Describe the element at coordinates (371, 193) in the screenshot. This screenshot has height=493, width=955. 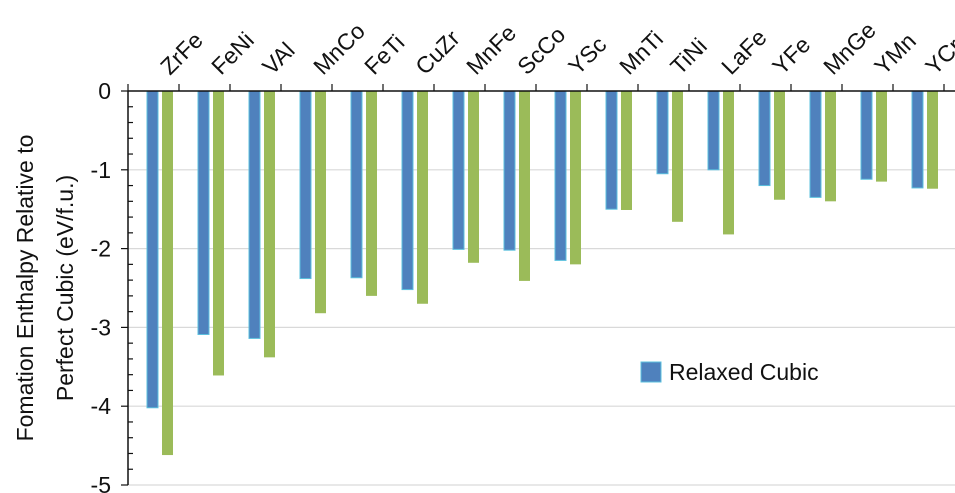
I see `bar-series-2-feti` at that location.